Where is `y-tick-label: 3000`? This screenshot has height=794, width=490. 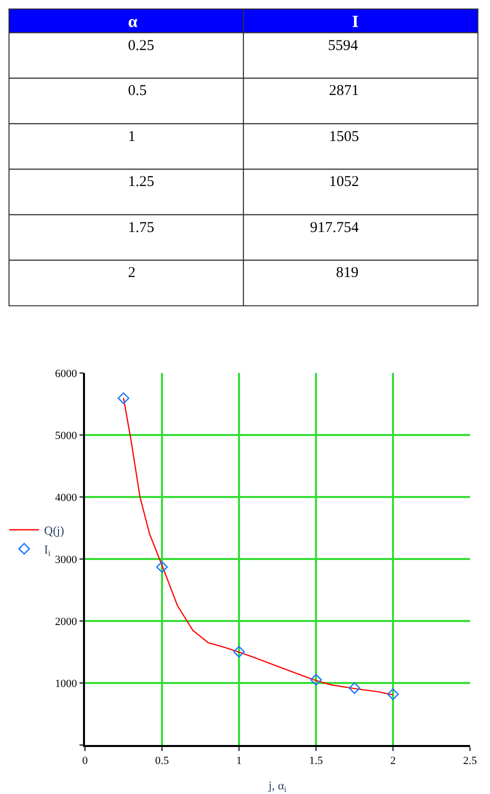 y-tick-label: 3000 is located at coordinates (66, 560).